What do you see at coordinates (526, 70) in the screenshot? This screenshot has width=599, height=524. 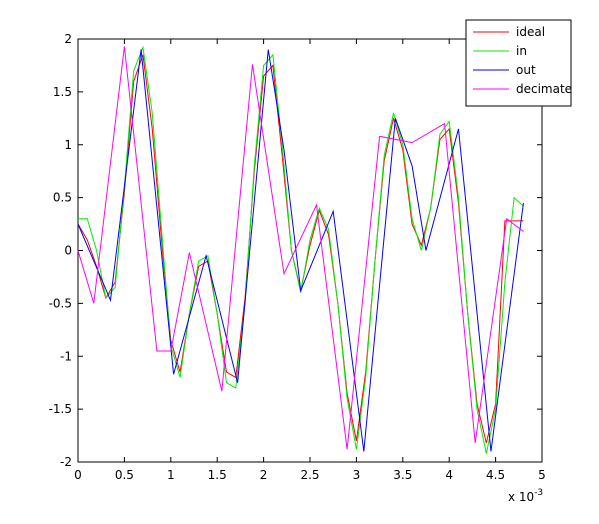 I see `legend-label: out` at bounding box center [526, 70].